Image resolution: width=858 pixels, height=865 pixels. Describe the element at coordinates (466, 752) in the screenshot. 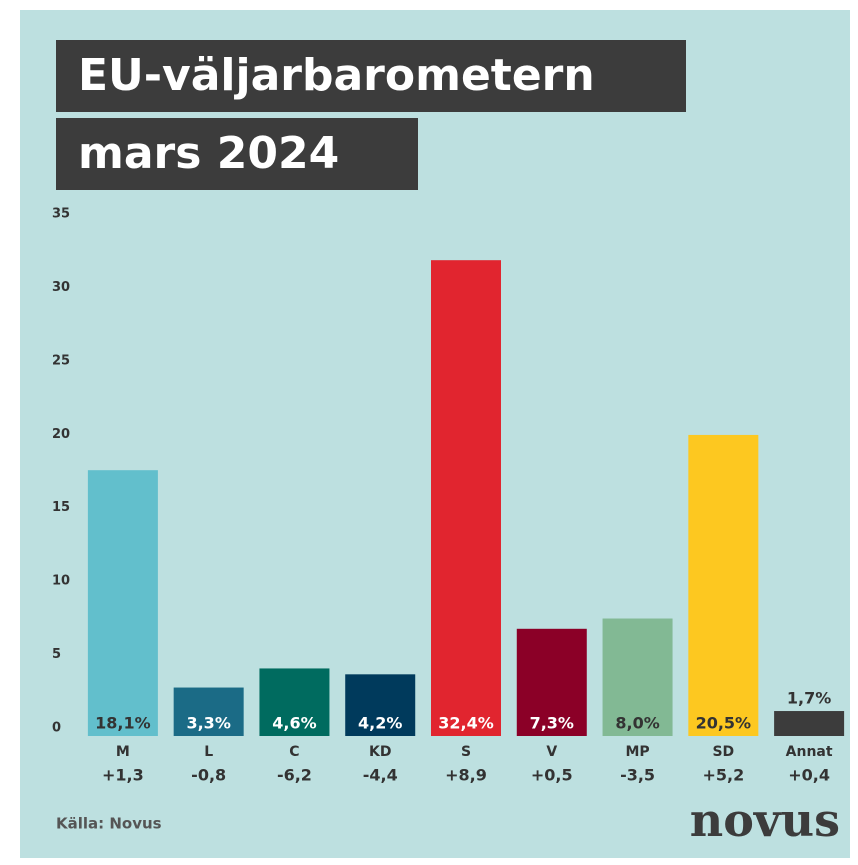

I see `x-tick-label: S` at that location.